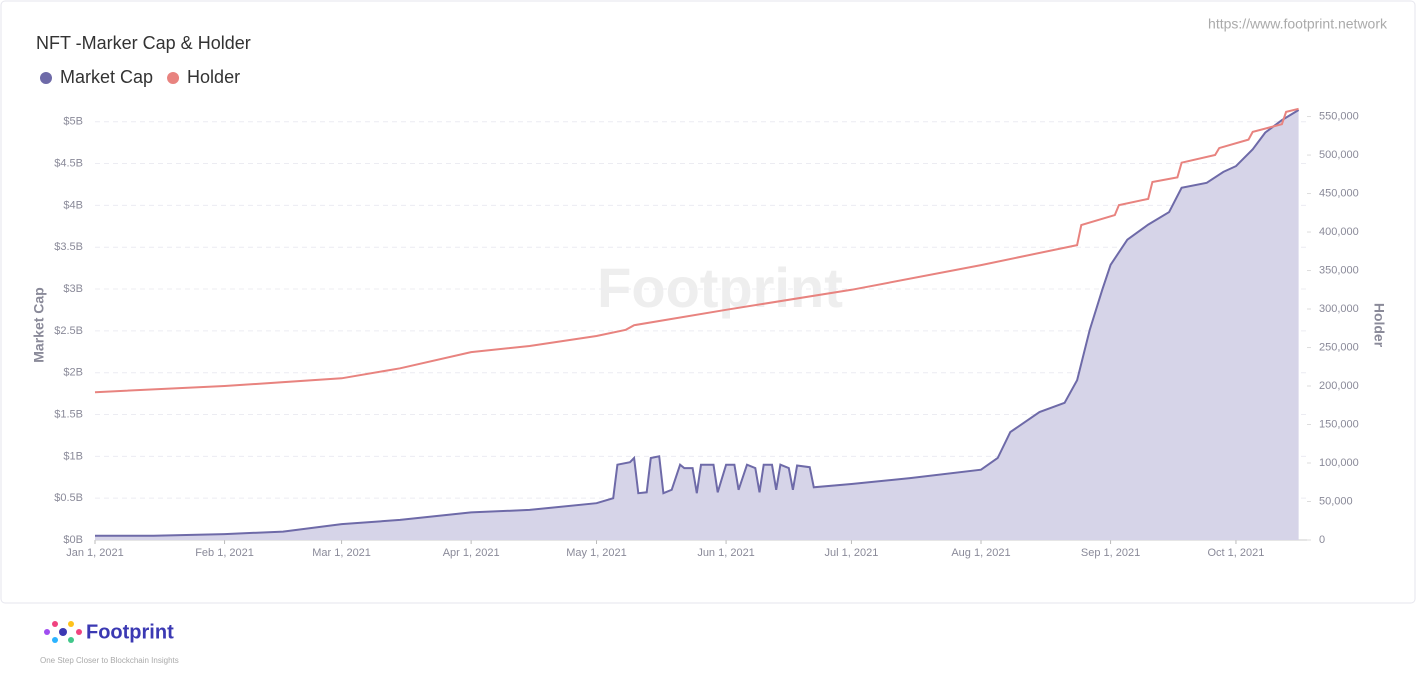 The height and width of the screenshot is (681, 1417). What do you see at coordinates (1339, 386) in the screenshot?
I see `y2-tick-label: 200,000` at bounding box center [1339, 386].